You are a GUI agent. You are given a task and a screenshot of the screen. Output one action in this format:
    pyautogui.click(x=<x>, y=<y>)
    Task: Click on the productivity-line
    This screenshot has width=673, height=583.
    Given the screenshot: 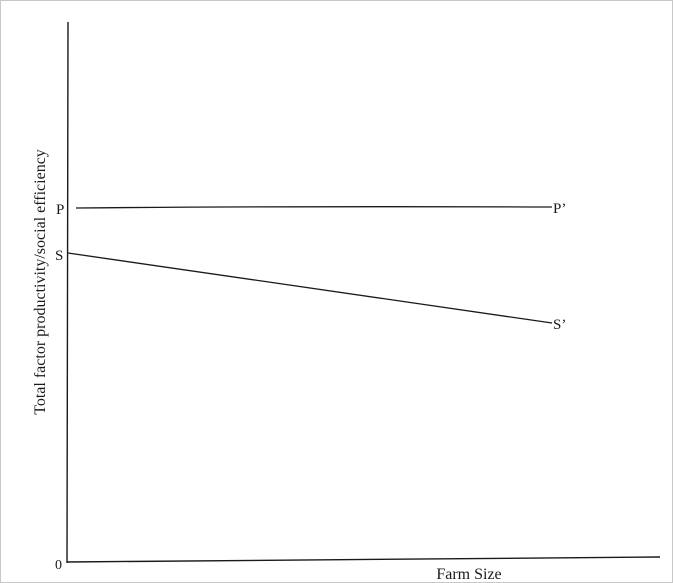 What is the action you would take?
    pyautogui.click(x=314, y=207)
    